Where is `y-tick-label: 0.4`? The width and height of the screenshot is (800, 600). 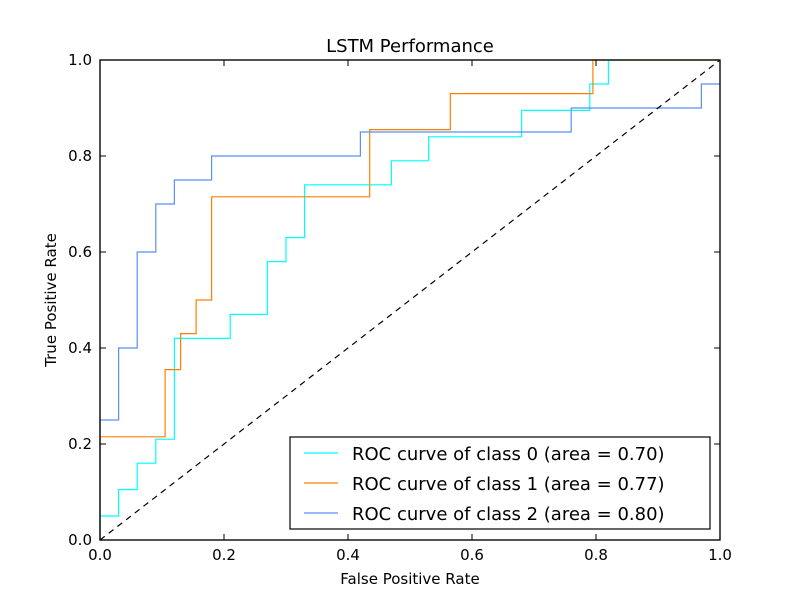 y-tick-label: 0.4 is located at coordinates (80, 348).